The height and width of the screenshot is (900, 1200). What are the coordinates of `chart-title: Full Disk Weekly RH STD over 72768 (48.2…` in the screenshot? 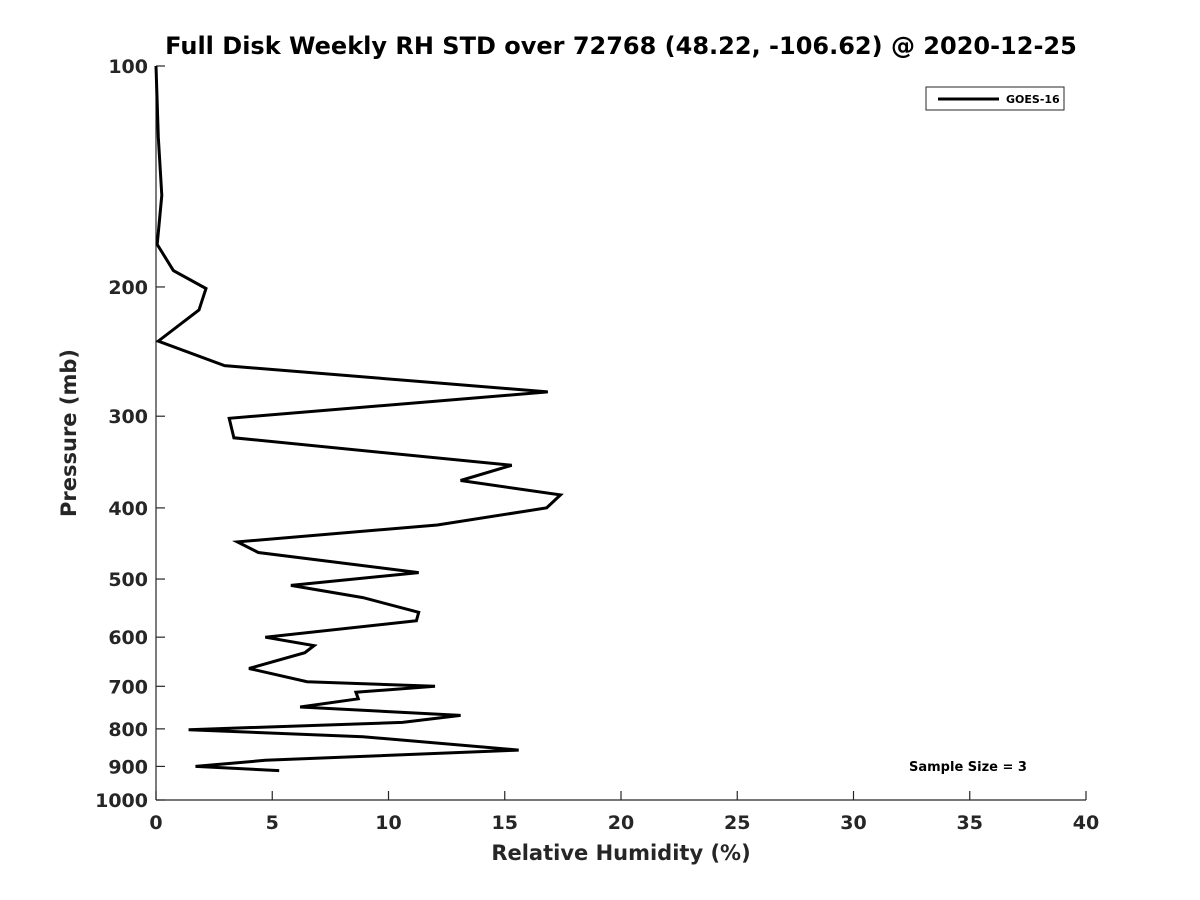 It's located at (621, 46).